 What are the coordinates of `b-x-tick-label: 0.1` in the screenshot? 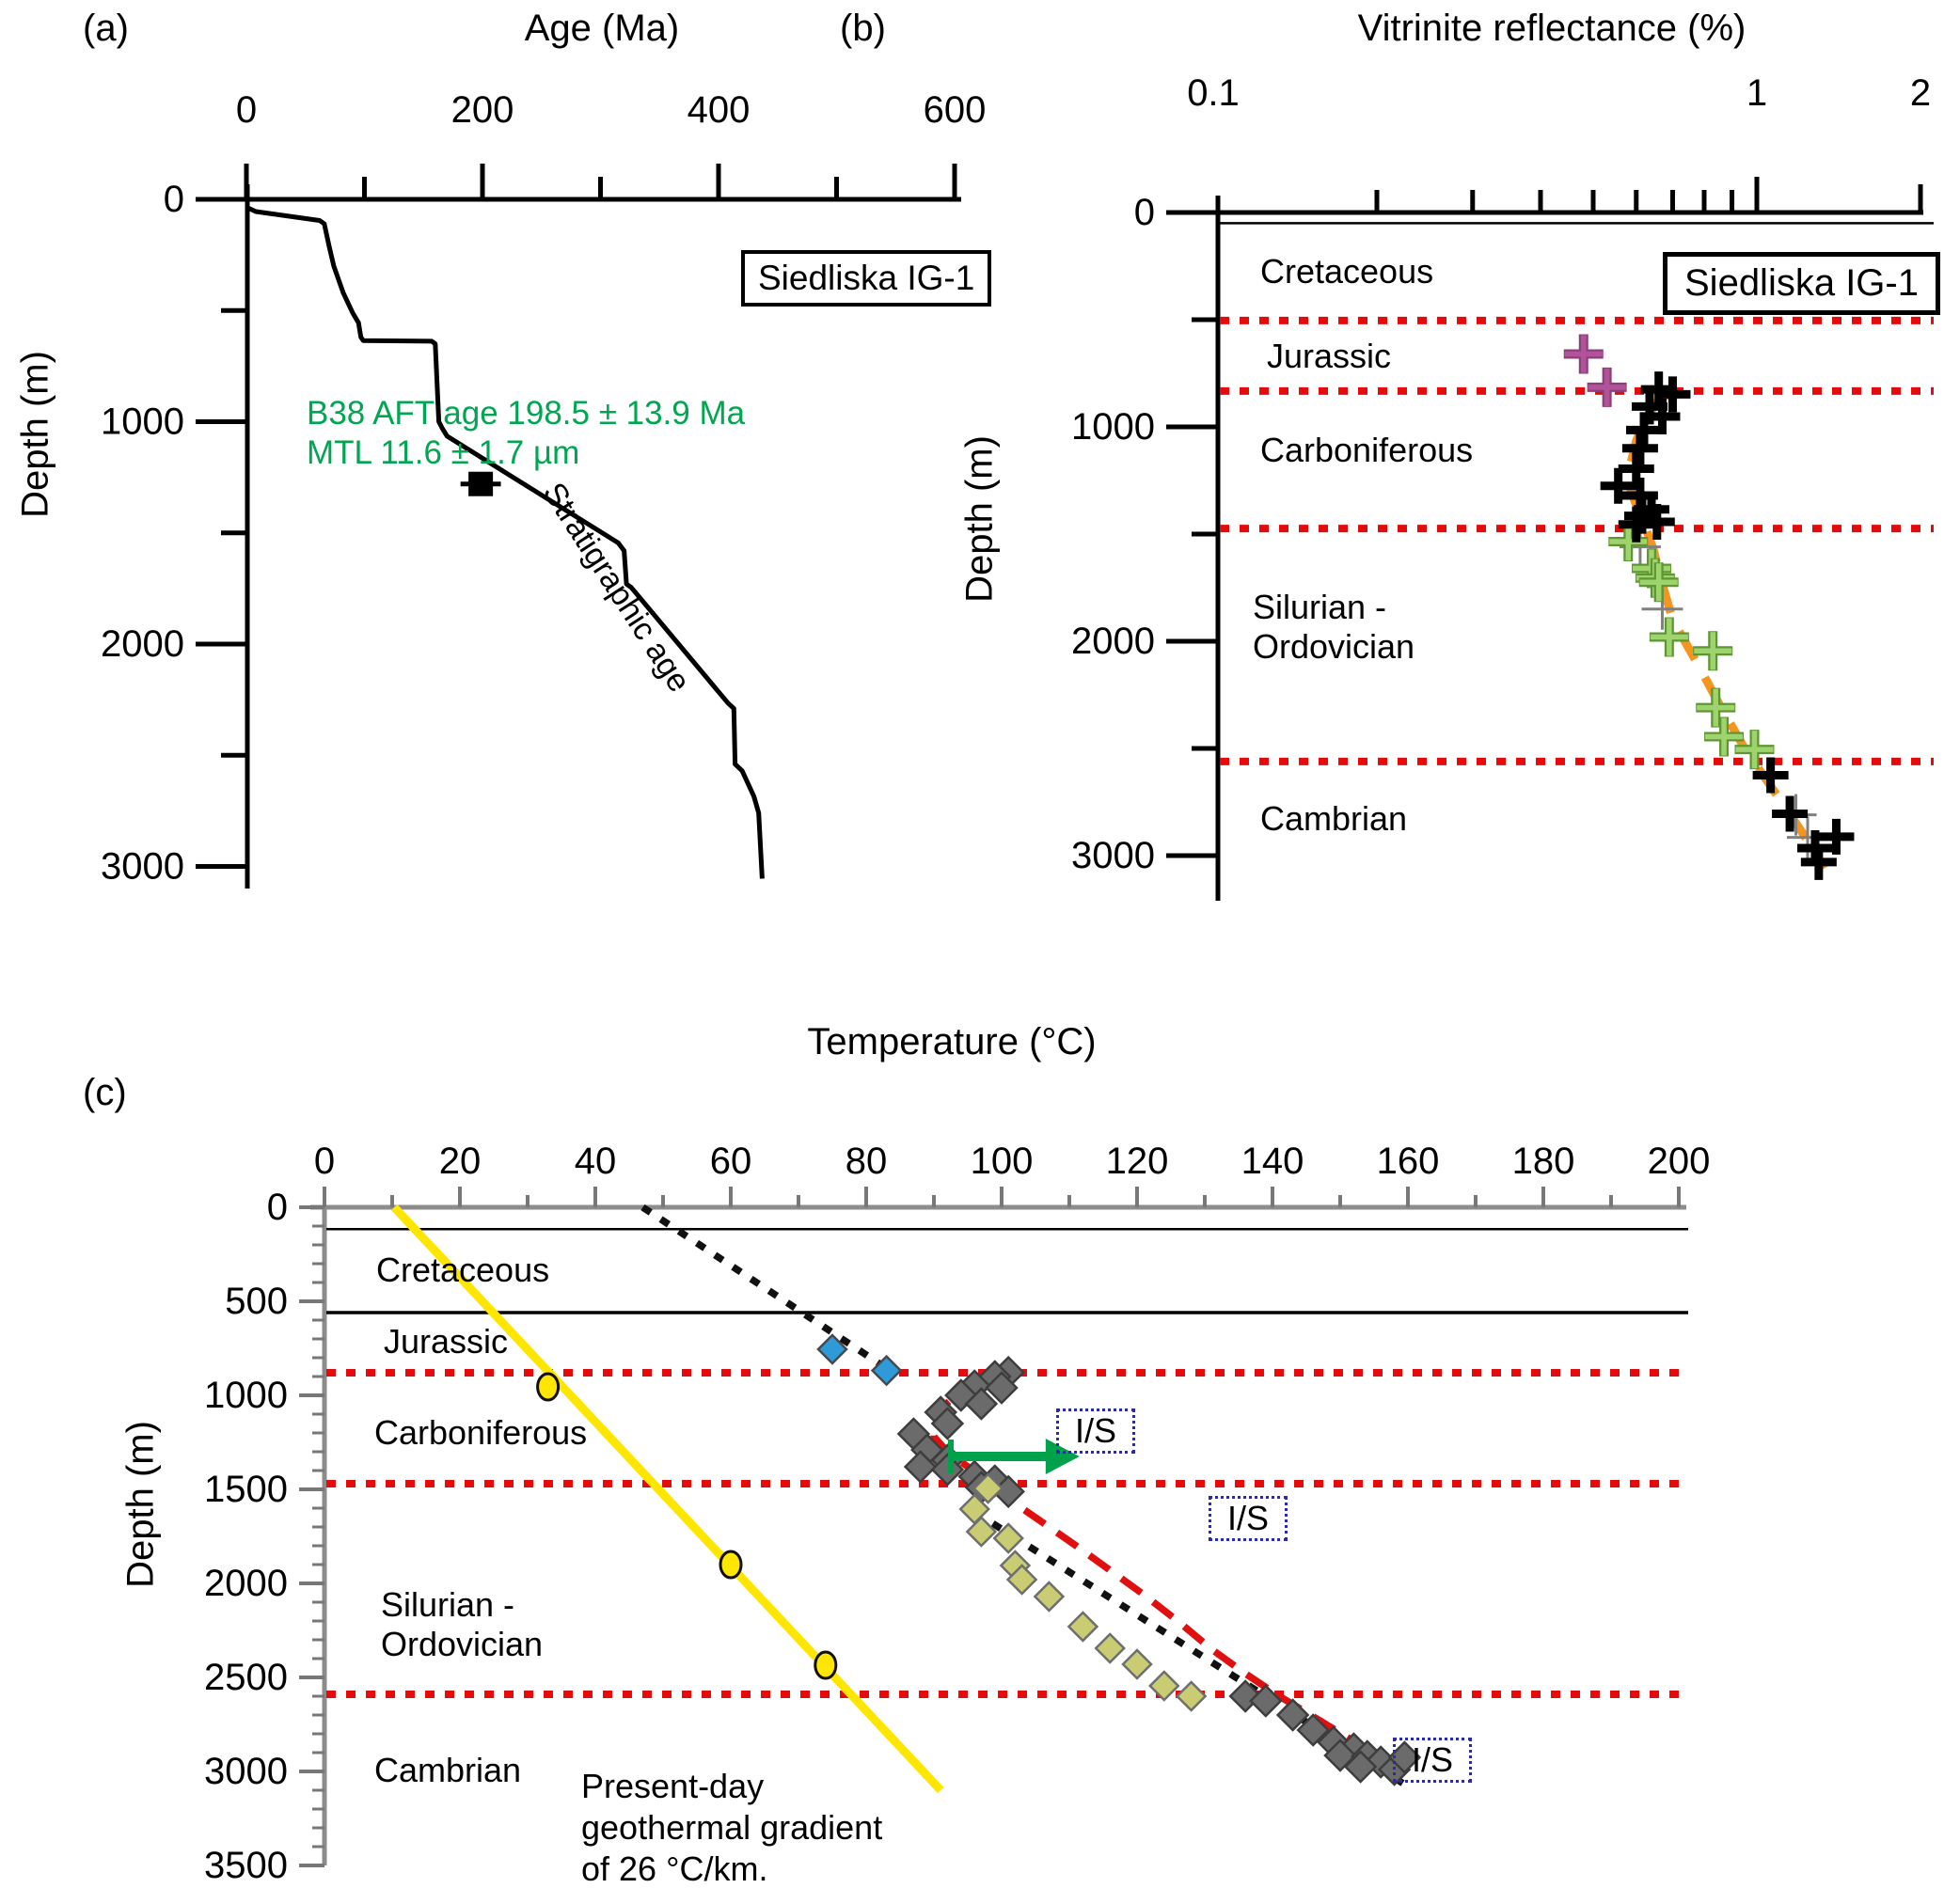 It's located at (1213, 93).